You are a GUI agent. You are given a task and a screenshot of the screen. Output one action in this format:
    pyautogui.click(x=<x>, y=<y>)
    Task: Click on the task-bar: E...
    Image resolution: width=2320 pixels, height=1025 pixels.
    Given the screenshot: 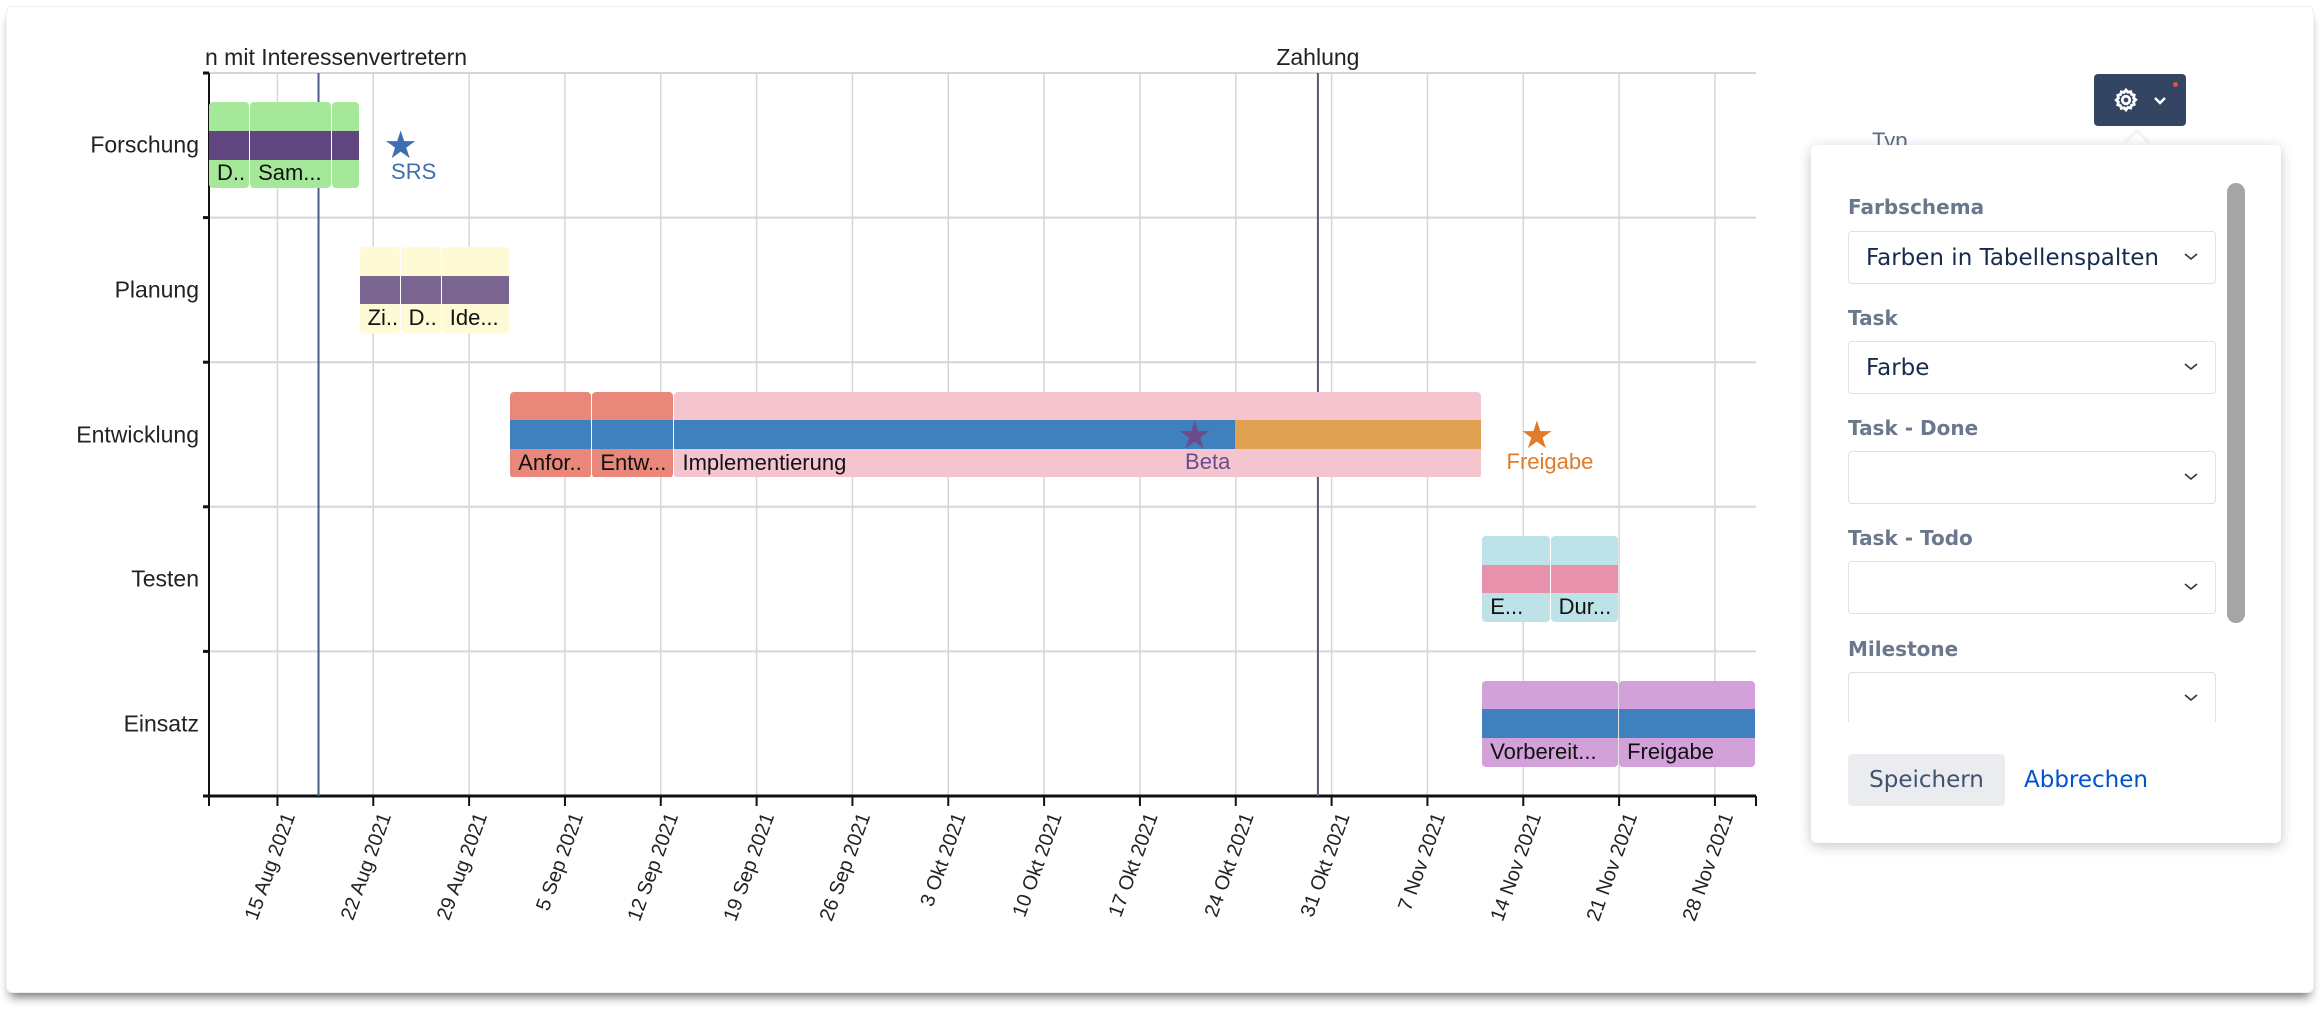 What is the action you would take?
    pyautogui.click(x=1516, y=579)
    